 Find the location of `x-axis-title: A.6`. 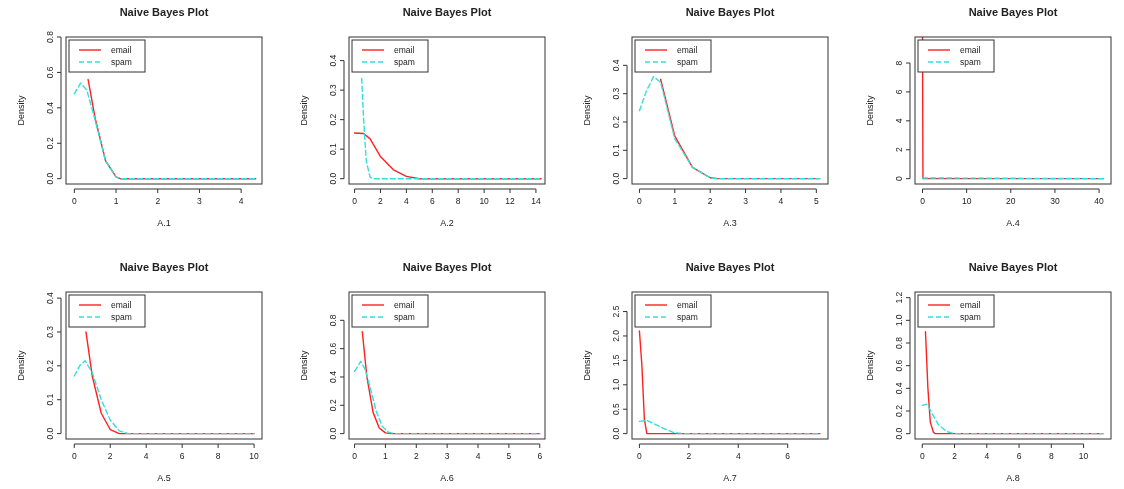

x-axis-title: A.6 is located at coordinates (447, 478).